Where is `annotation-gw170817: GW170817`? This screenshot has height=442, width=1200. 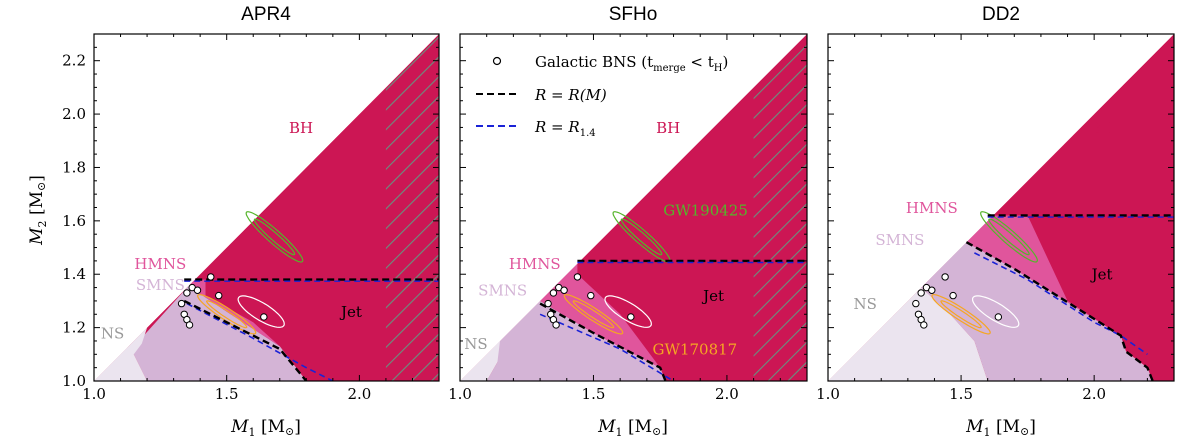
annotation-gw170817: GW170817 is located at coordinates (695, 349).